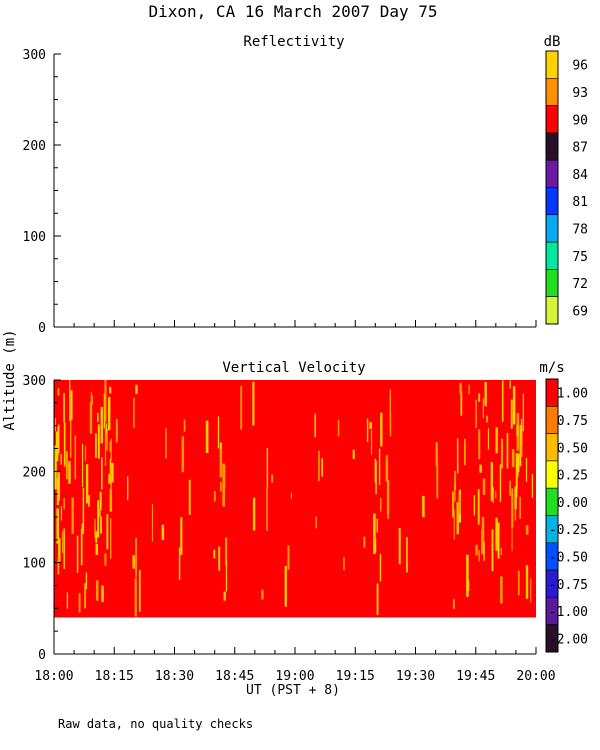  What do you see at coordinates (566, 187) in the screenshot?
I see `reflectivity-colorbar: 96 93 90 87 84 81 78 75 72 69` at bounding box center [566, 187].